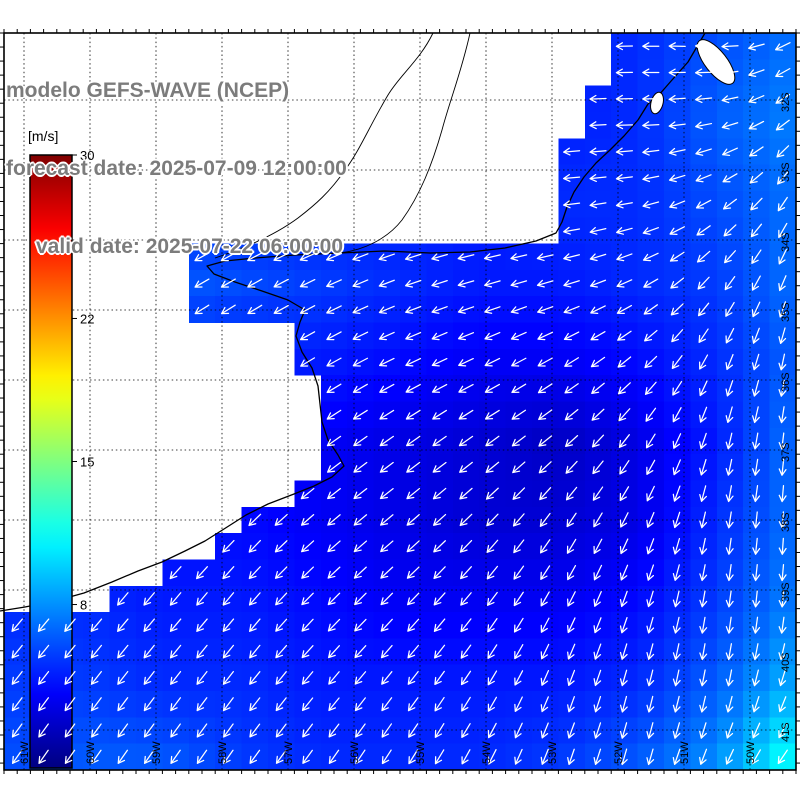 The image size is (800, 800). Describe the element at coordinates (43, 136) in the screenshot. I see `colorbar-unit-label: [m/s]` at that location.